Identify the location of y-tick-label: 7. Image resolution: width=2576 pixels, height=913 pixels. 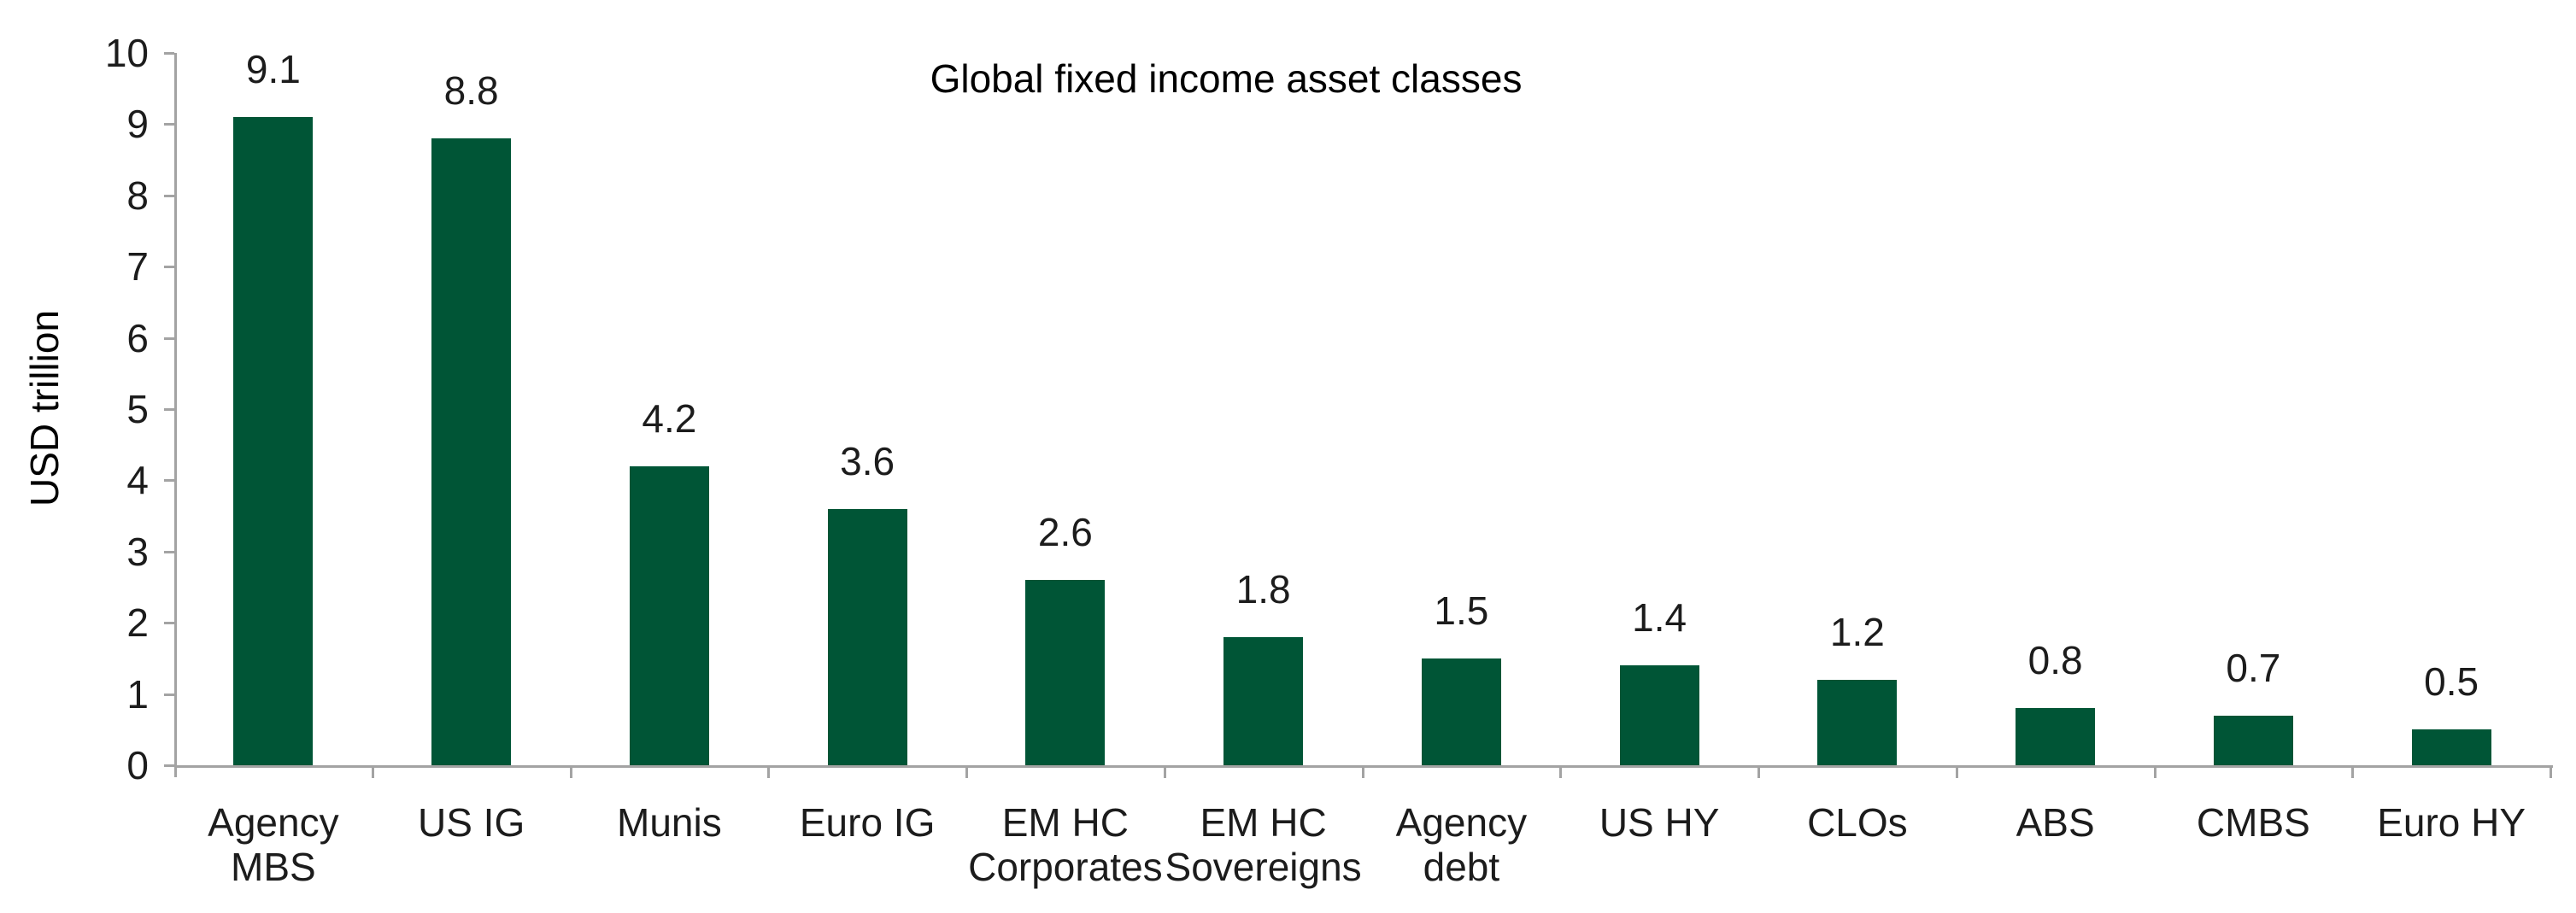
(137, 267).